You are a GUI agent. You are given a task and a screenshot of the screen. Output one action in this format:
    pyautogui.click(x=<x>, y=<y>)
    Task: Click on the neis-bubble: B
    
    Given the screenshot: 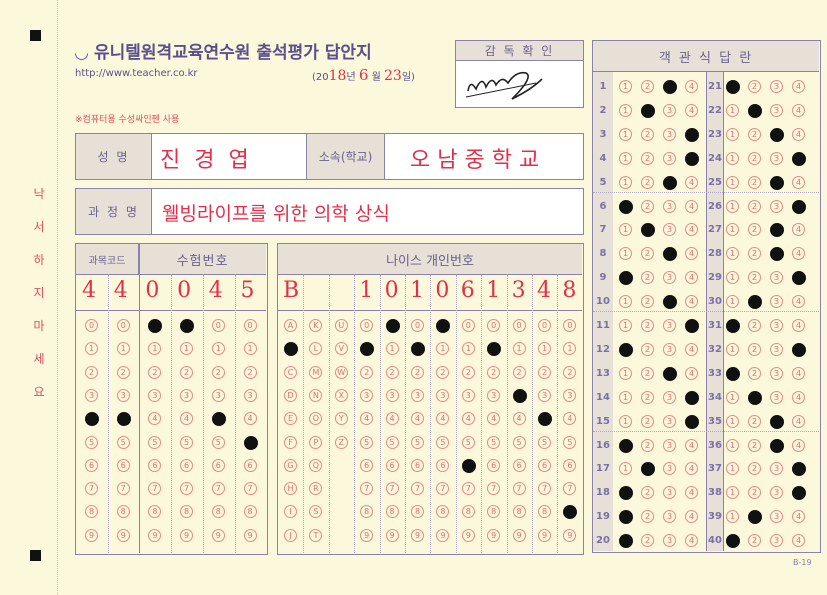 What is the action you would take?
    pyautogui.click(x=291, y=349)
    